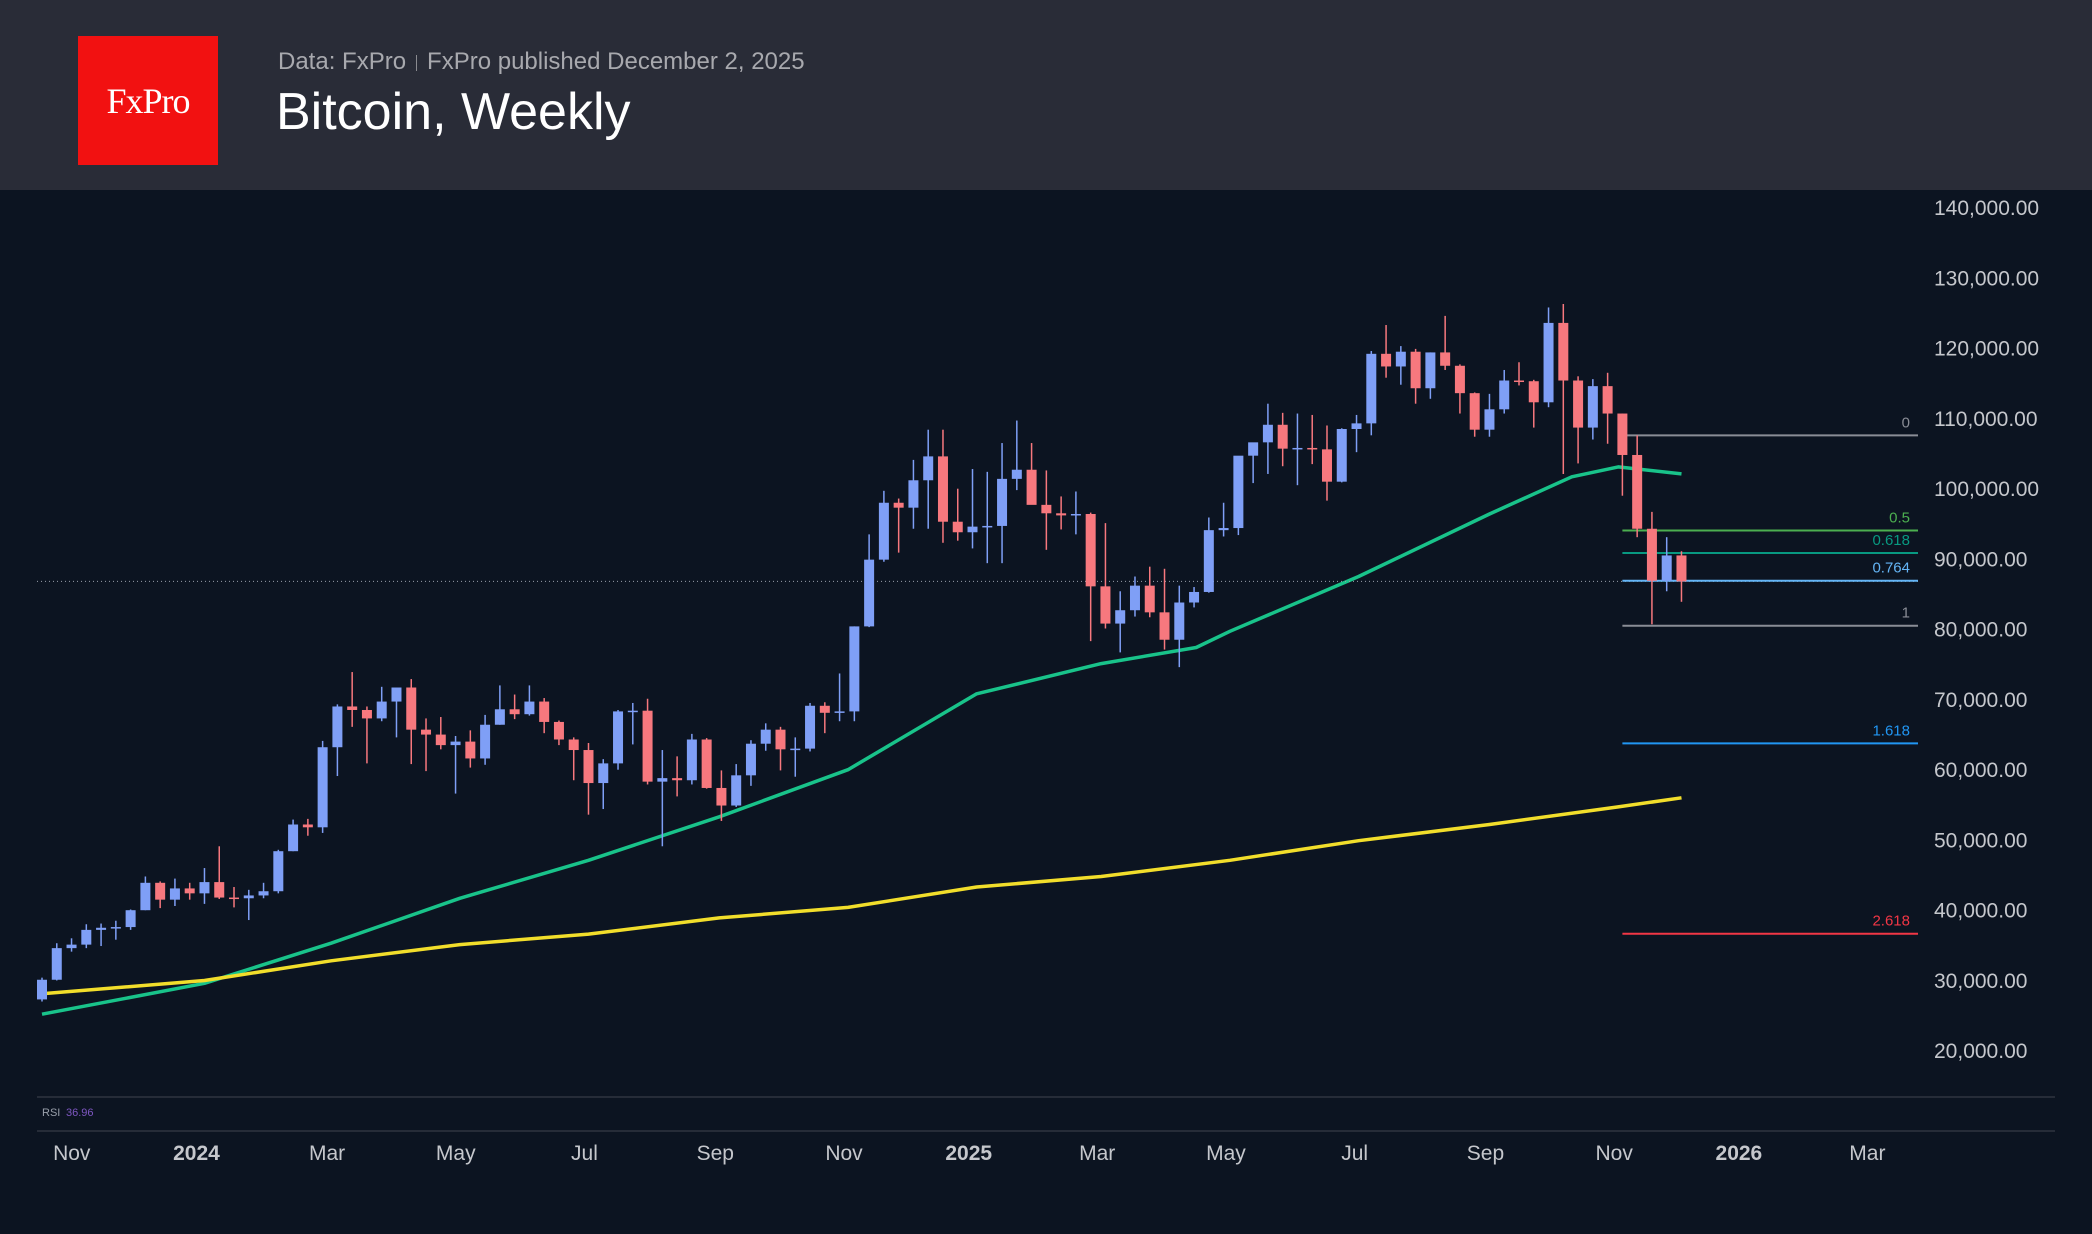 The image size is (2092, 1234). Describe the element at coordinates (616, 61) in the screenshot. I see `published-date: FxPro published December 2, 2025` at that location.